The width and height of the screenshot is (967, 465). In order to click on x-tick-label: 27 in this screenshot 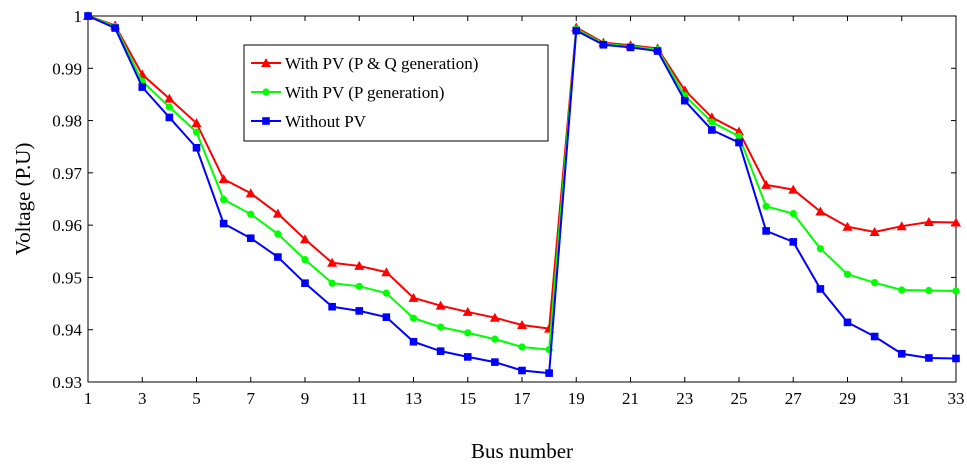, I will do `click(794, 398)`.